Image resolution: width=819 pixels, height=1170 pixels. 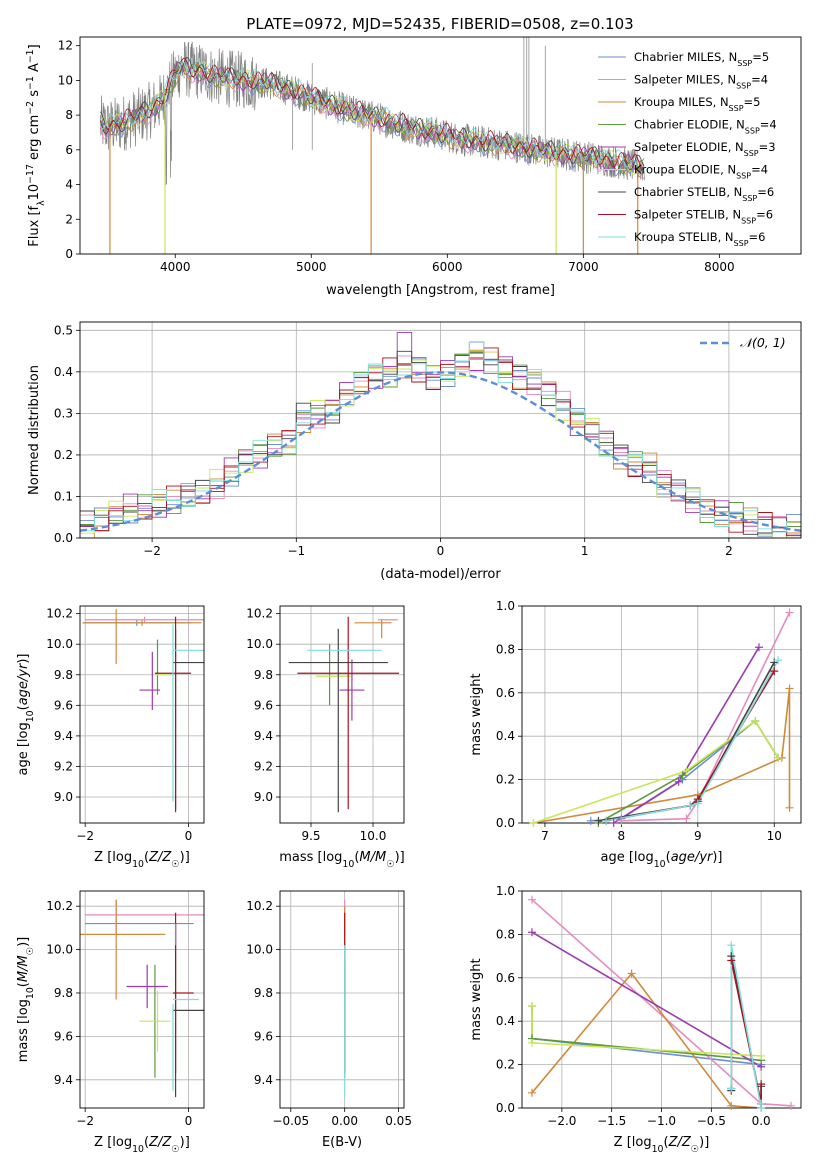 What do you see at coordinates (63, 330) in the screenshot?
I see `y-tick-label: 0.5` at bounding box center [63, 330].